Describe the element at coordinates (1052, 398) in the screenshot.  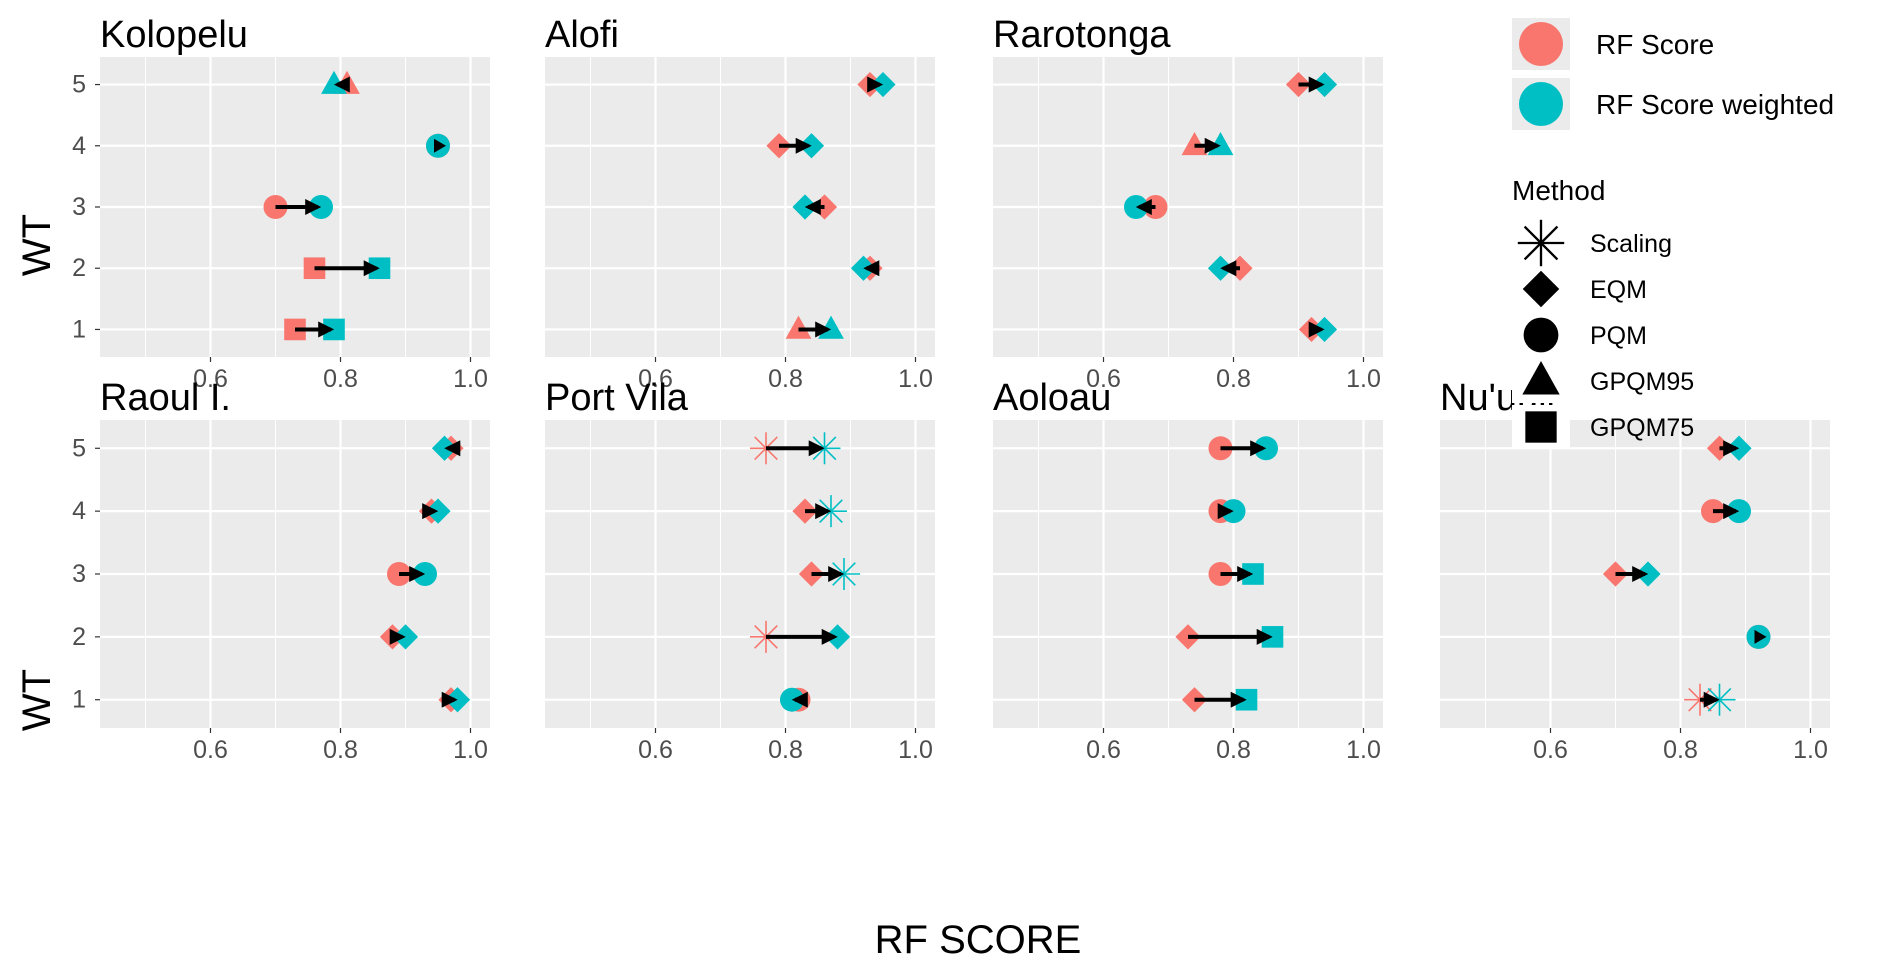
I see `panel-title: Aoloau` at that location.